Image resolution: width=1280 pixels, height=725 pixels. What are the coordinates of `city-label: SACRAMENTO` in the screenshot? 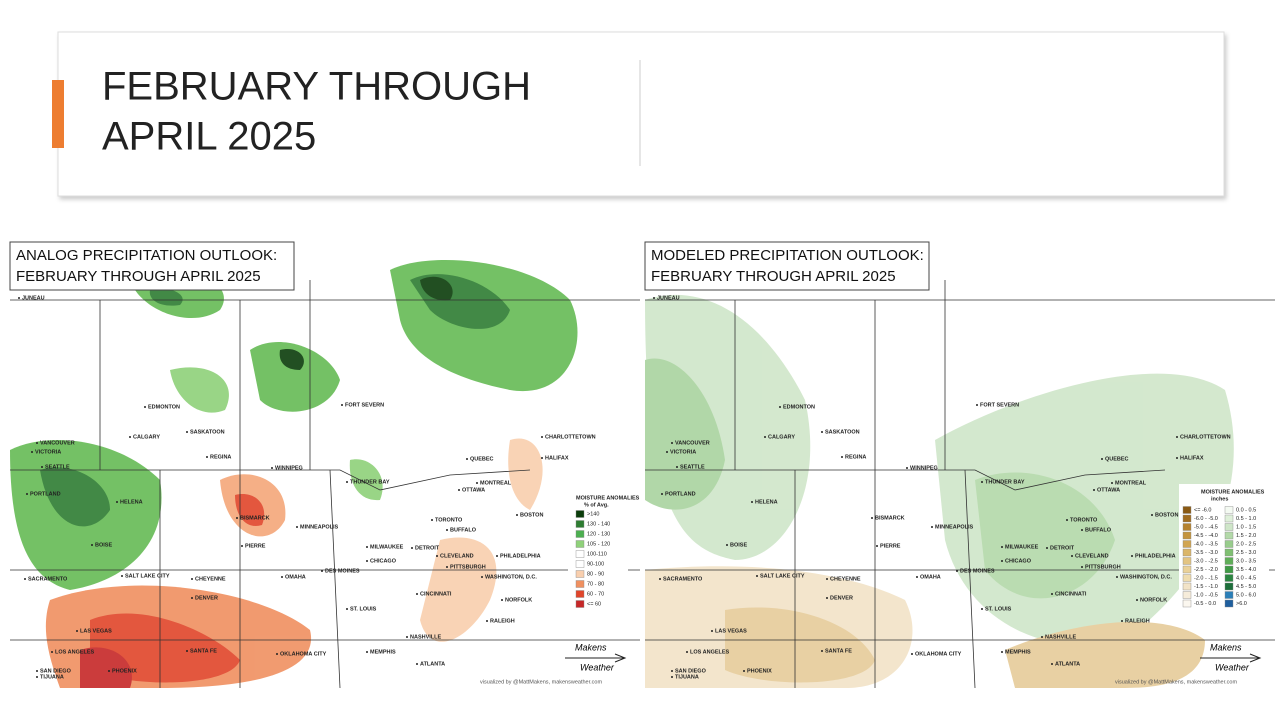 It's located at (683, 579).